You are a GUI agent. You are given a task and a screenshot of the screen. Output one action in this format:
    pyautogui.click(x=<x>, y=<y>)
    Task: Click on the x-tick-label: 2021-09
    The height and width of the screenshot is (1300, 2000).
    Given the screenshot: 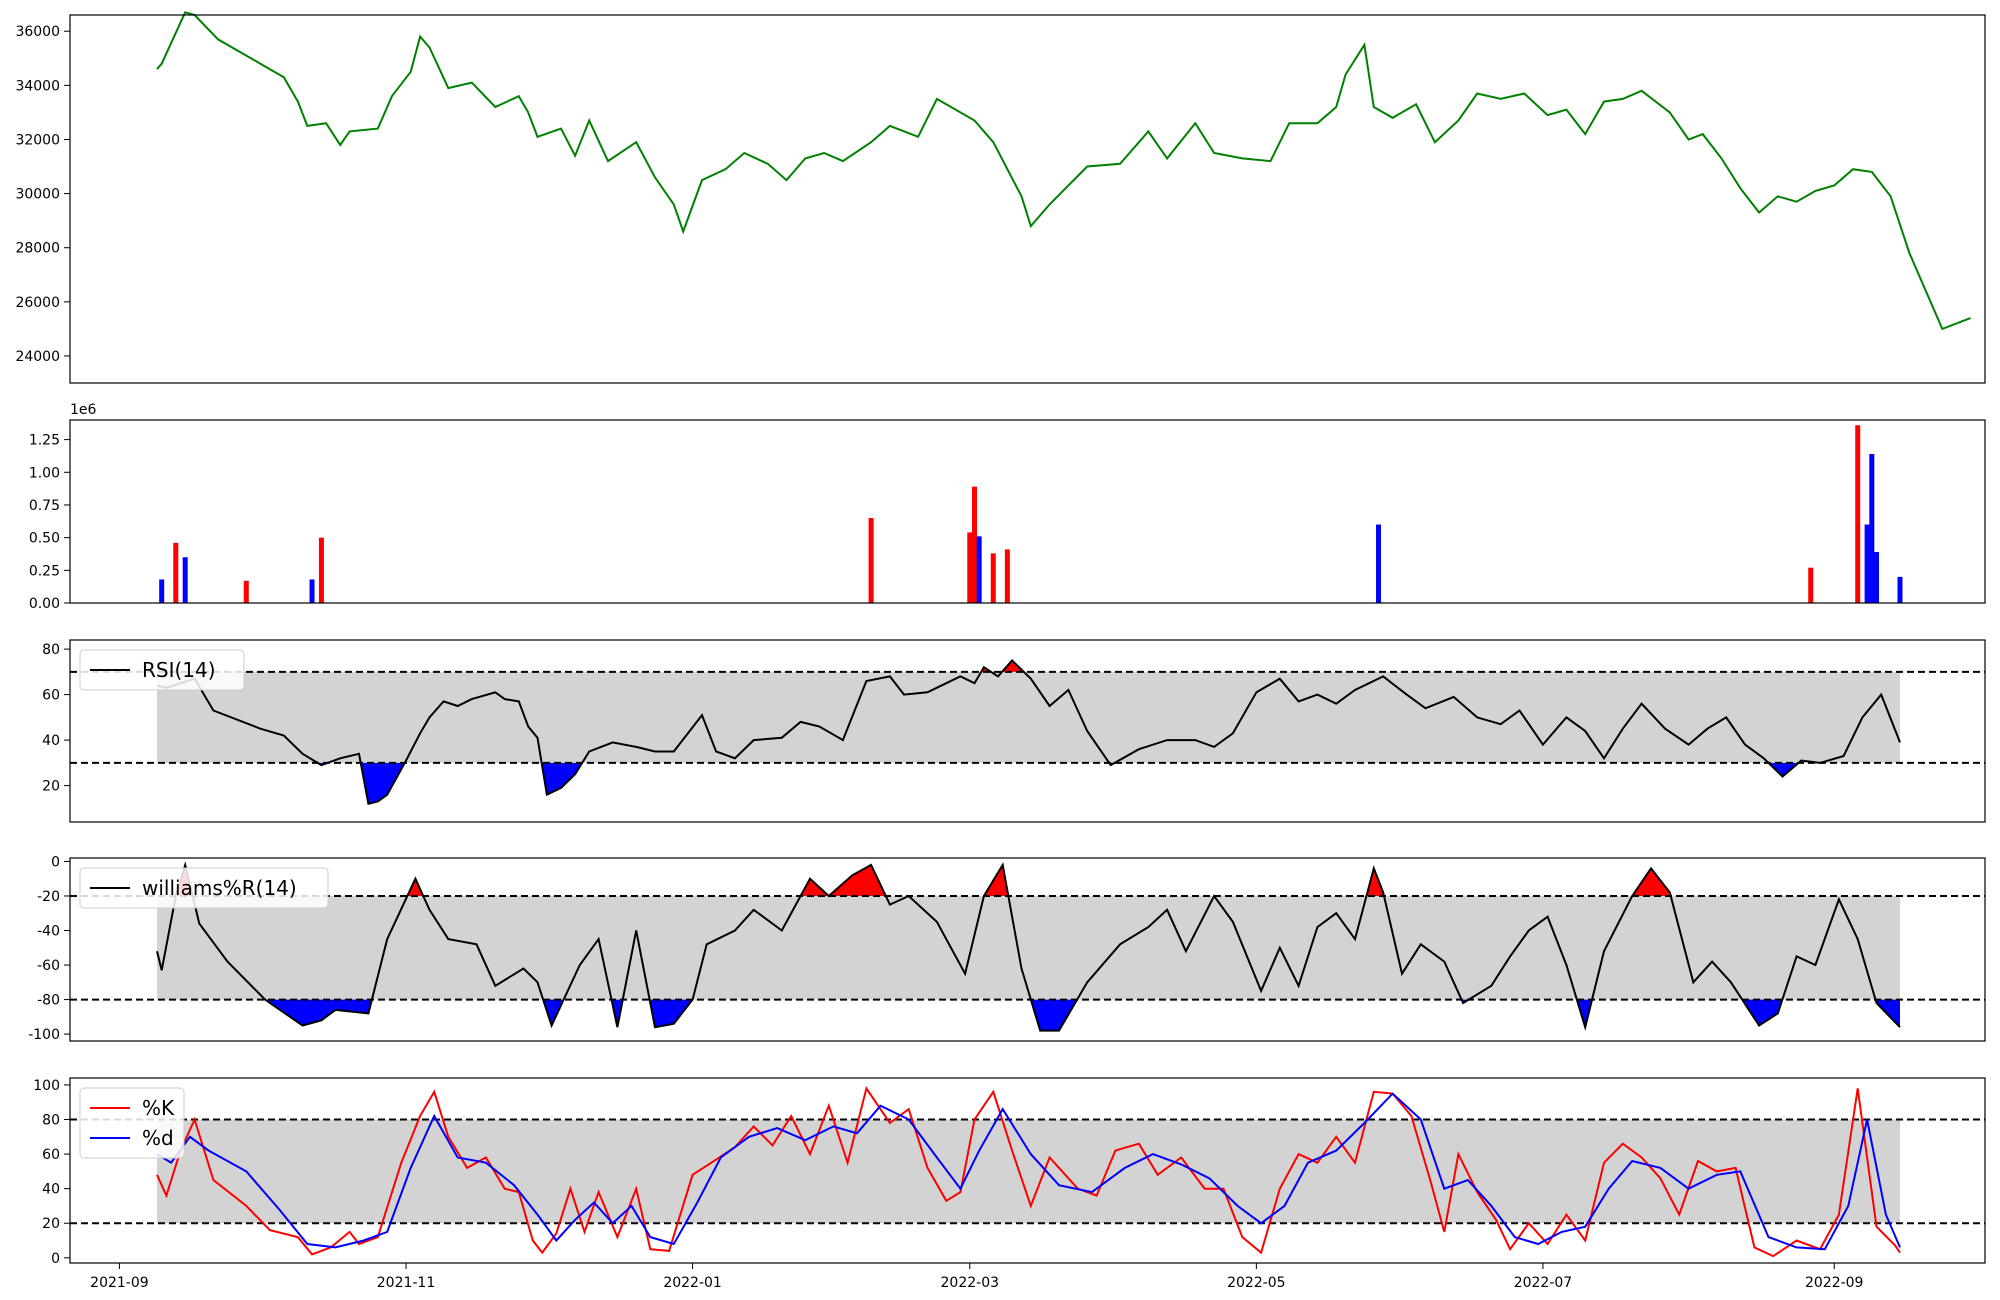 What is the action you would take?
    pyautogui.click(x=119, y=1283)
    